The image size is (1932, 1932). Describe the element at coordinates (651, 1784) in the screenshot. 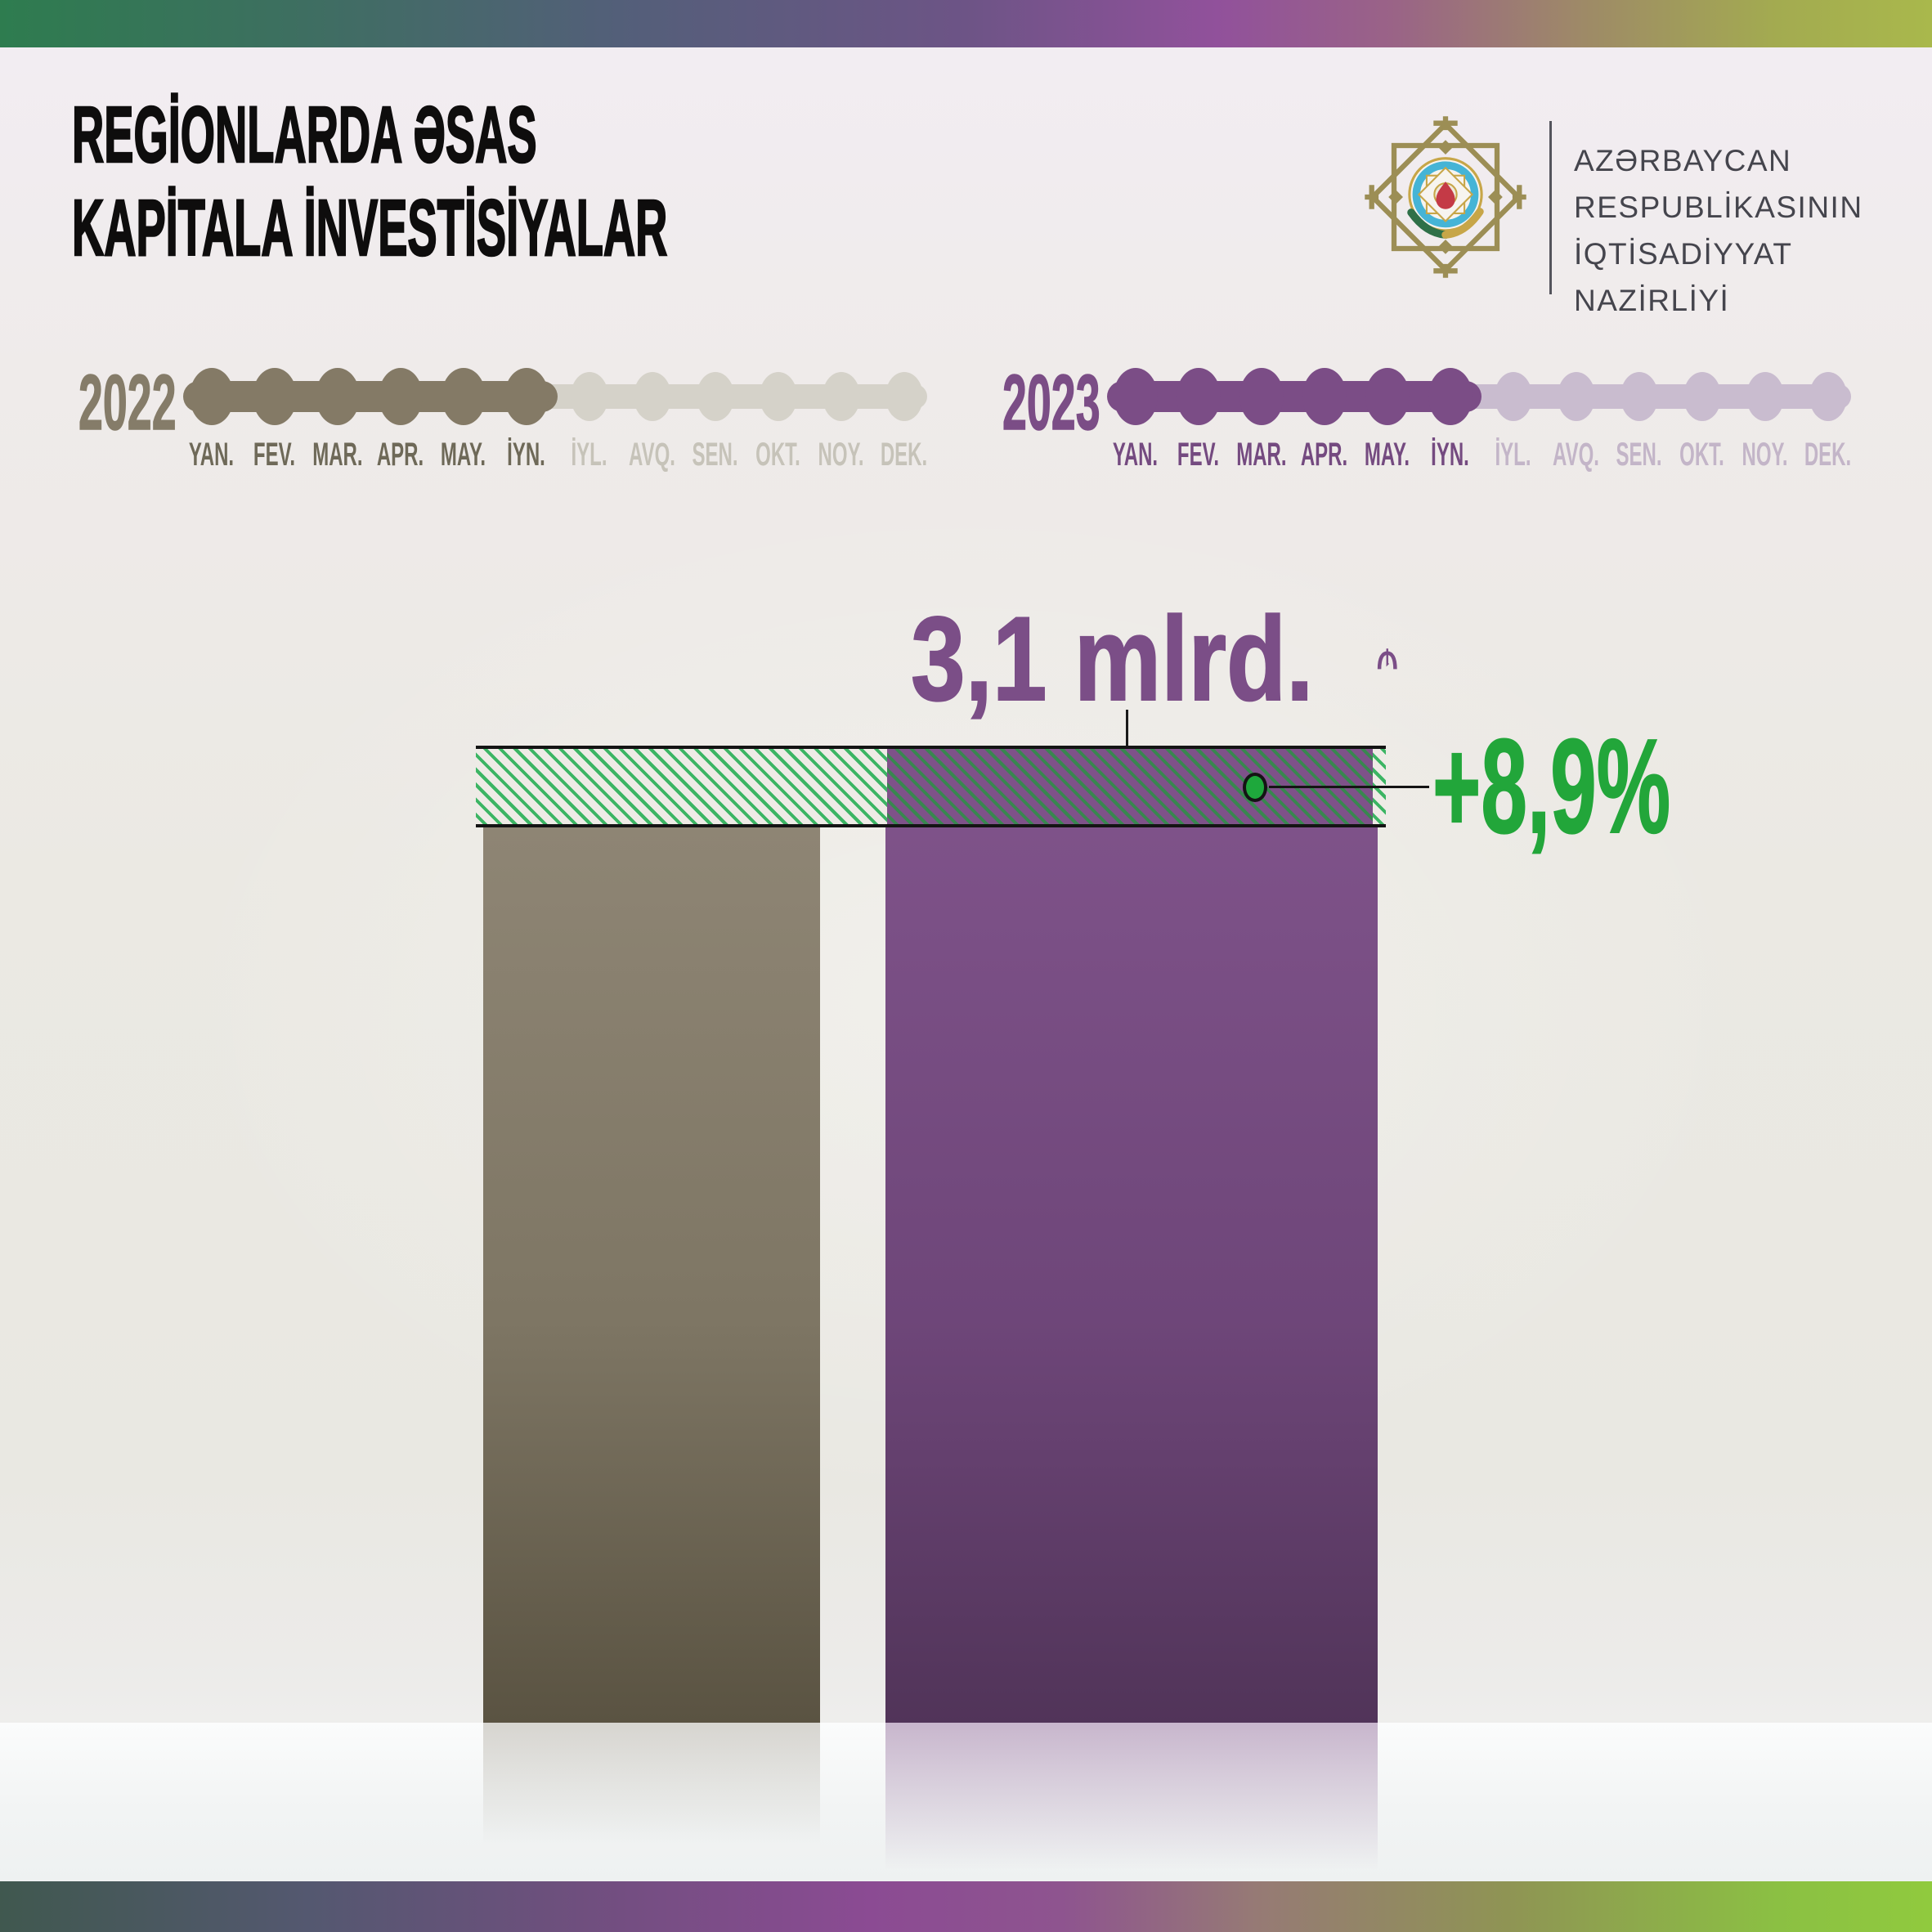

I see `reflection-bar-2022` at that location.